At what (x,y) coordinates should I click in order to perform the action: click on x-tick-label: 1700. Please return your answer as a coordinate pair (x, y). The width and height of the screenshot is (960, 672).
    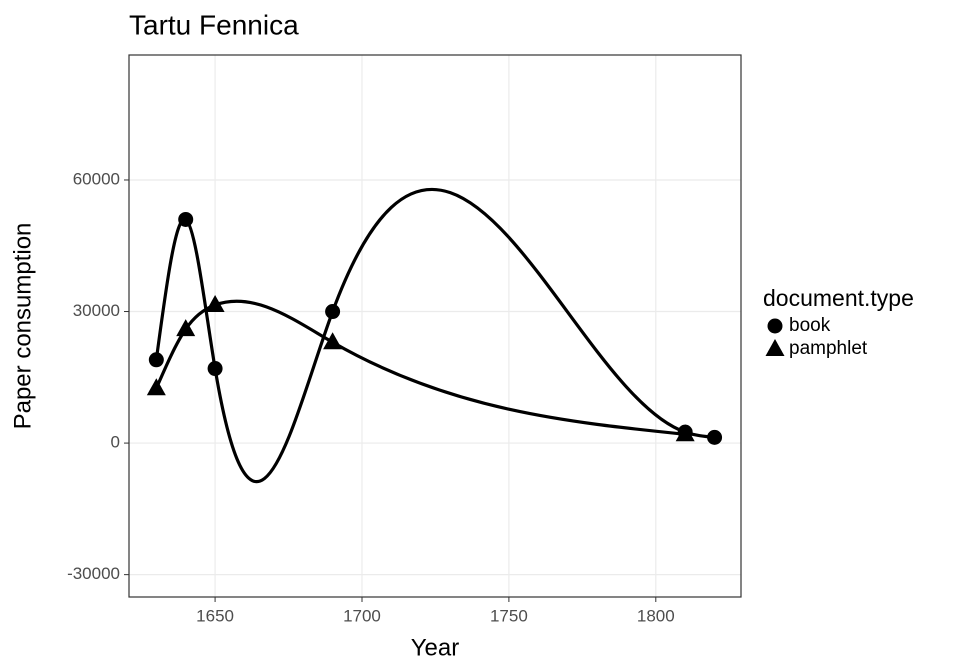
    Looking at the image, I should click on (362, 615).